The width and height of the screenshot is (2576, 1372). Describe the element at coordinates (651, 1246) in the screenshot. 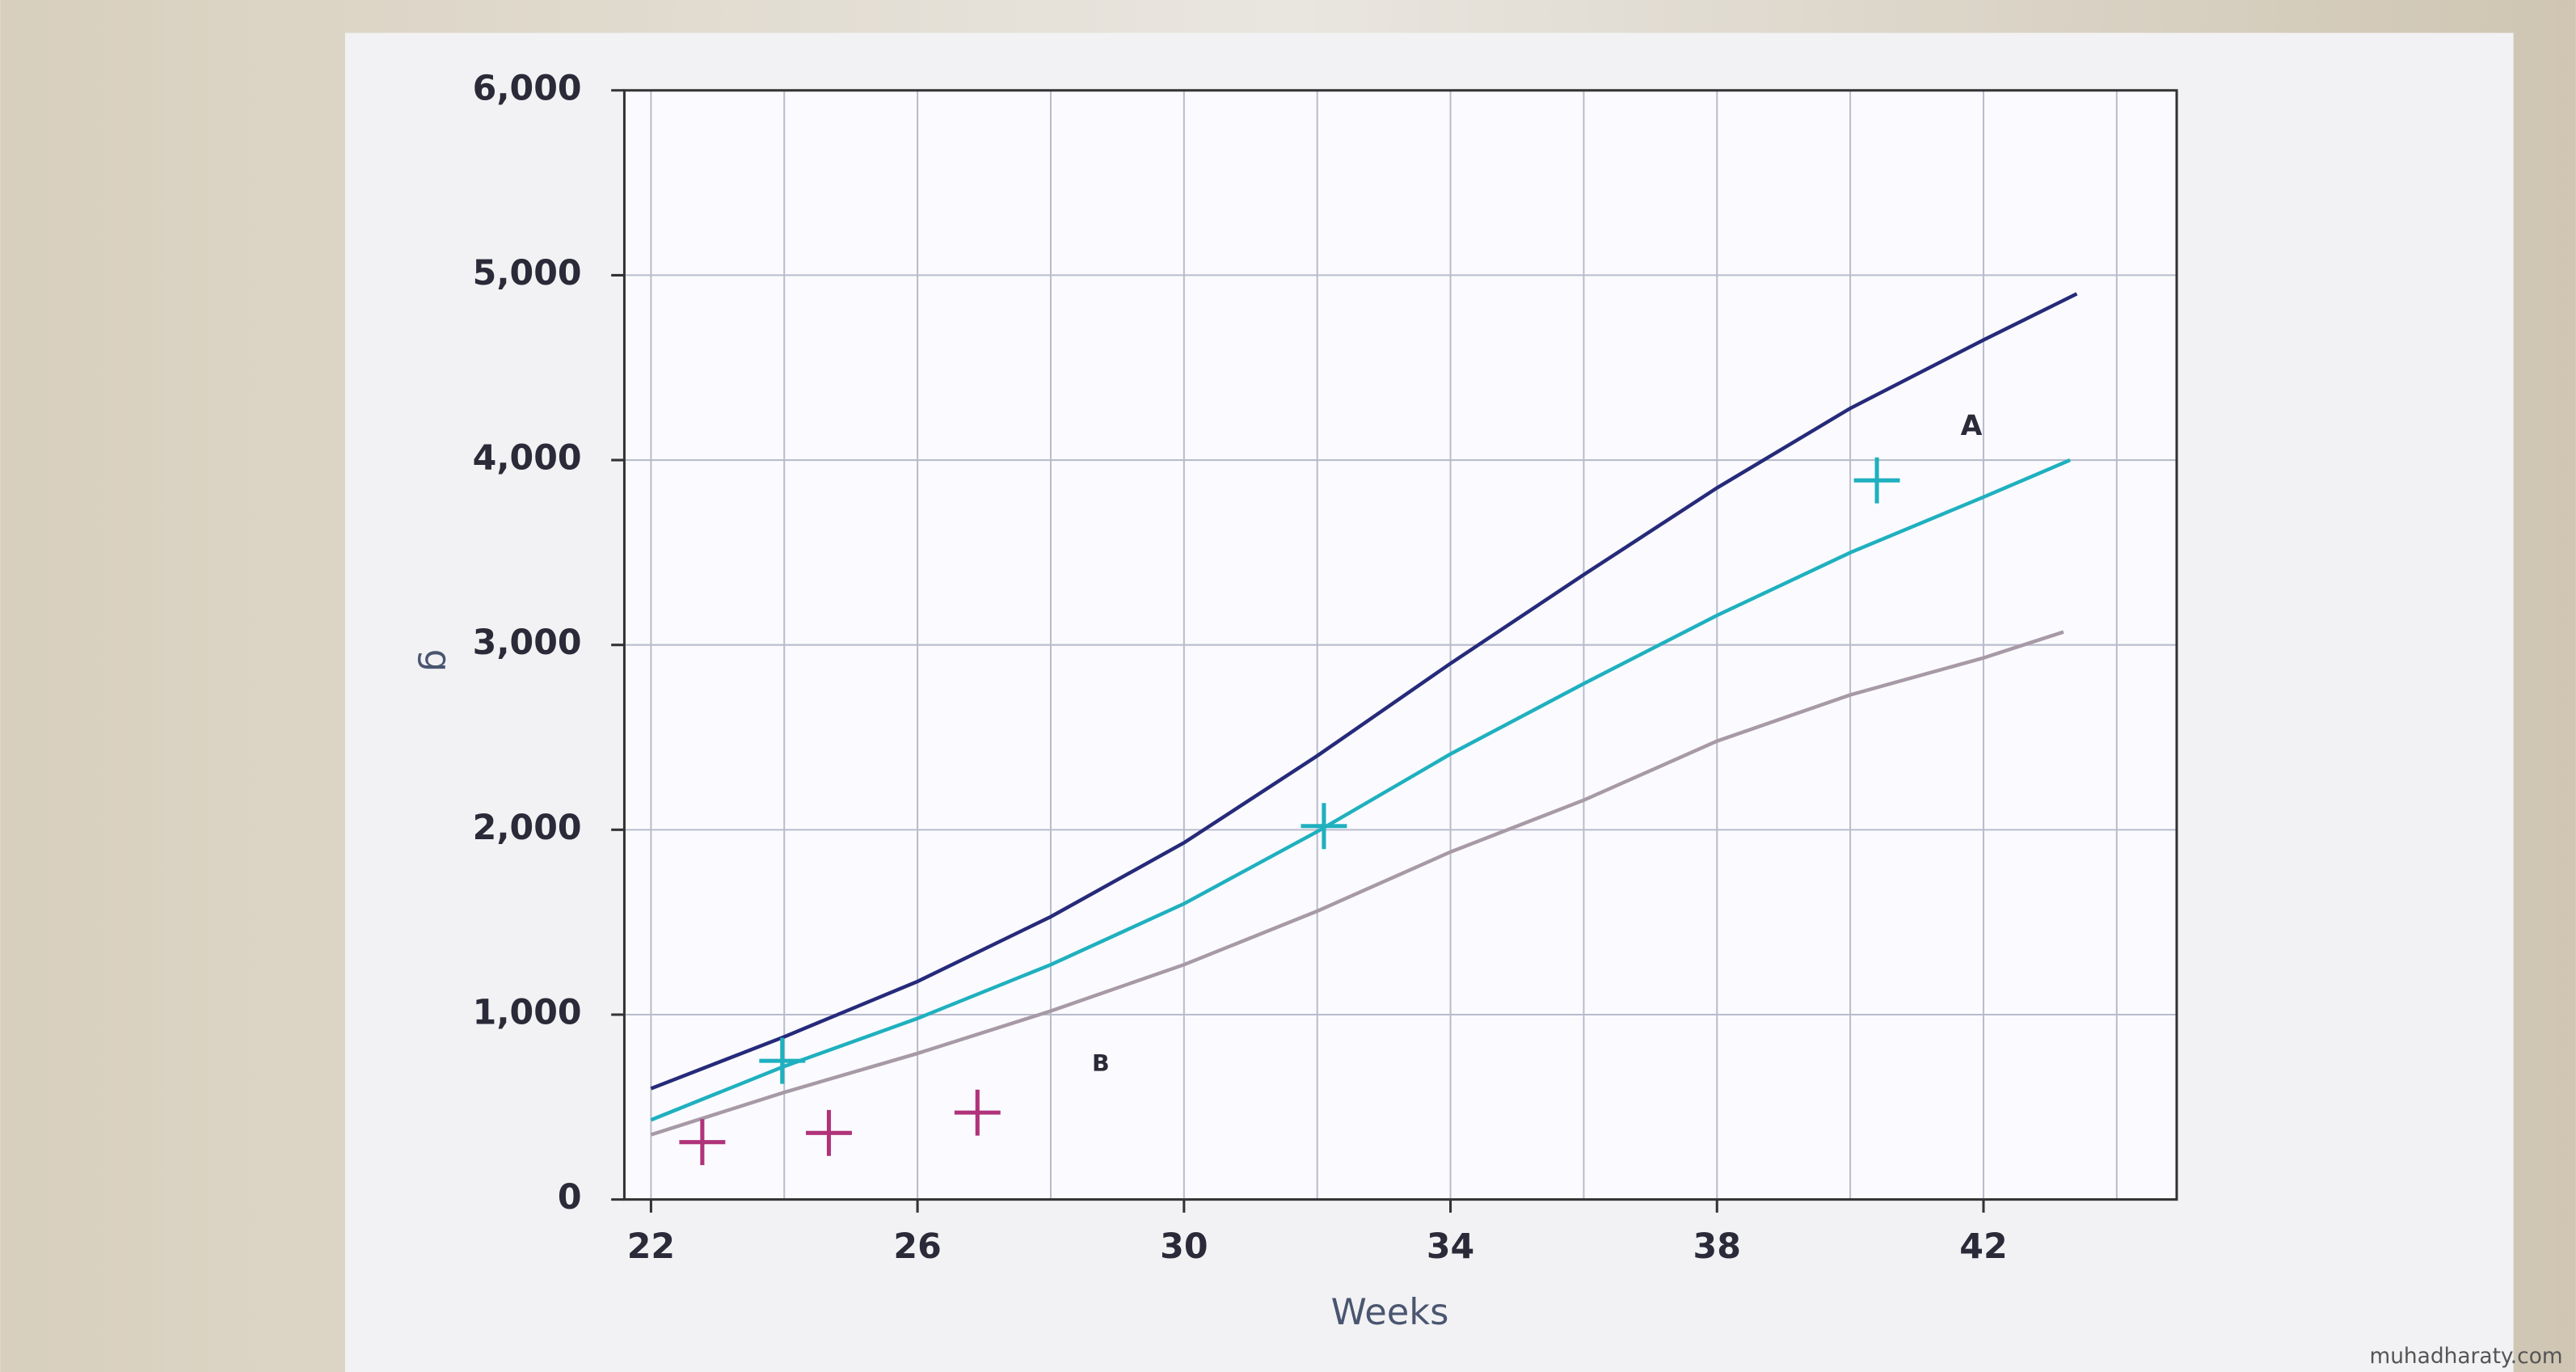

I see `x-tick-label: 22` at that location.